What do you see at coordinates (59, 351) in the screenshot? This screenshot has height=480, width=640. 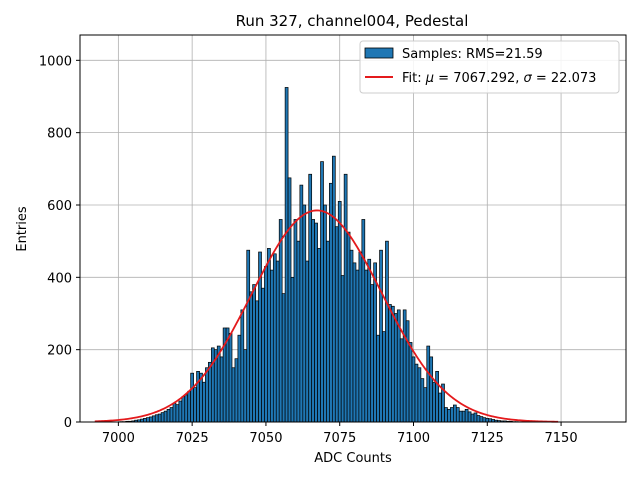 I see `y-tick-label: 200` at bounding box center [59, 351].